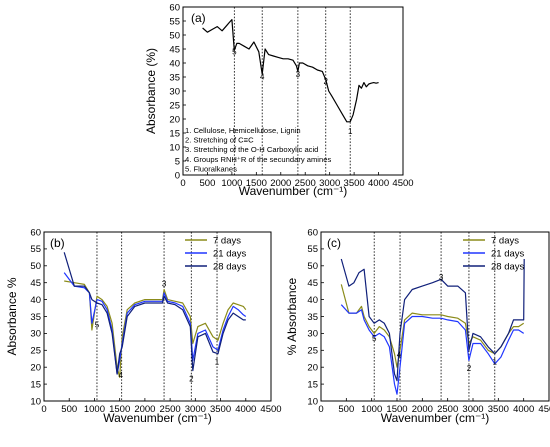 The width and height of the screenshot is (550, 447). What do you see at coordinates (151, 91) in the screenshot?
I see `y-axis-label: Absorbance (%)` at bounding box center [151, 91].